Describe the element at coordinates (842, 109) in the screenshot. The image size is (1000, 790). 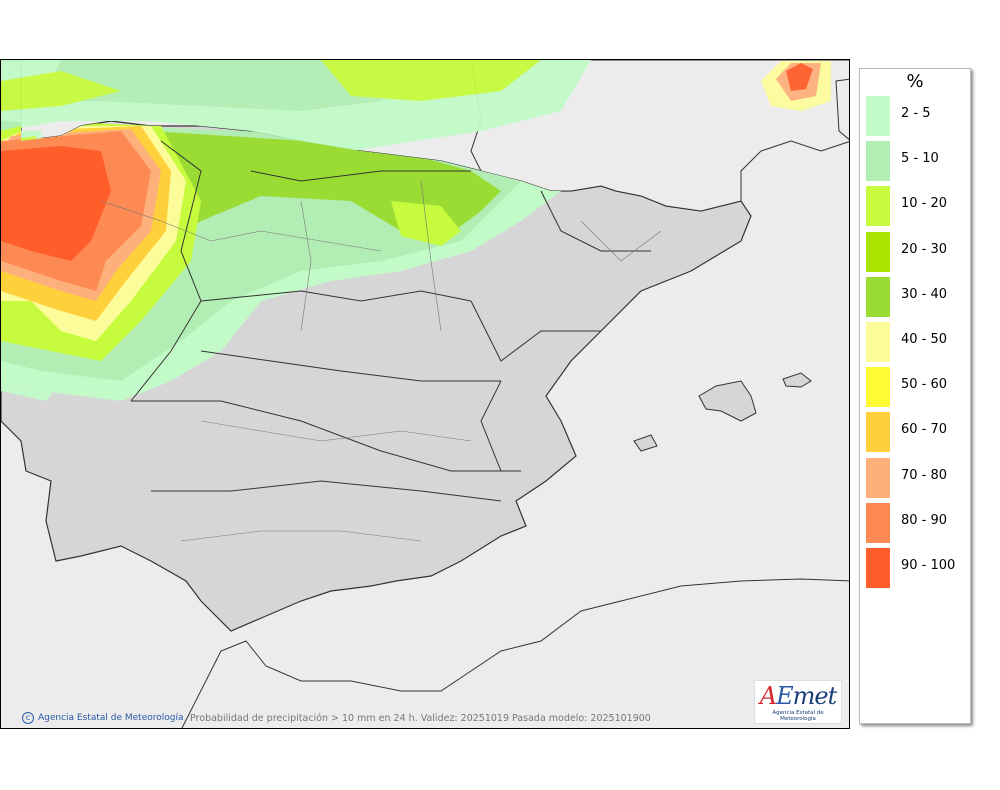
I see `sardinia-land` at that location.